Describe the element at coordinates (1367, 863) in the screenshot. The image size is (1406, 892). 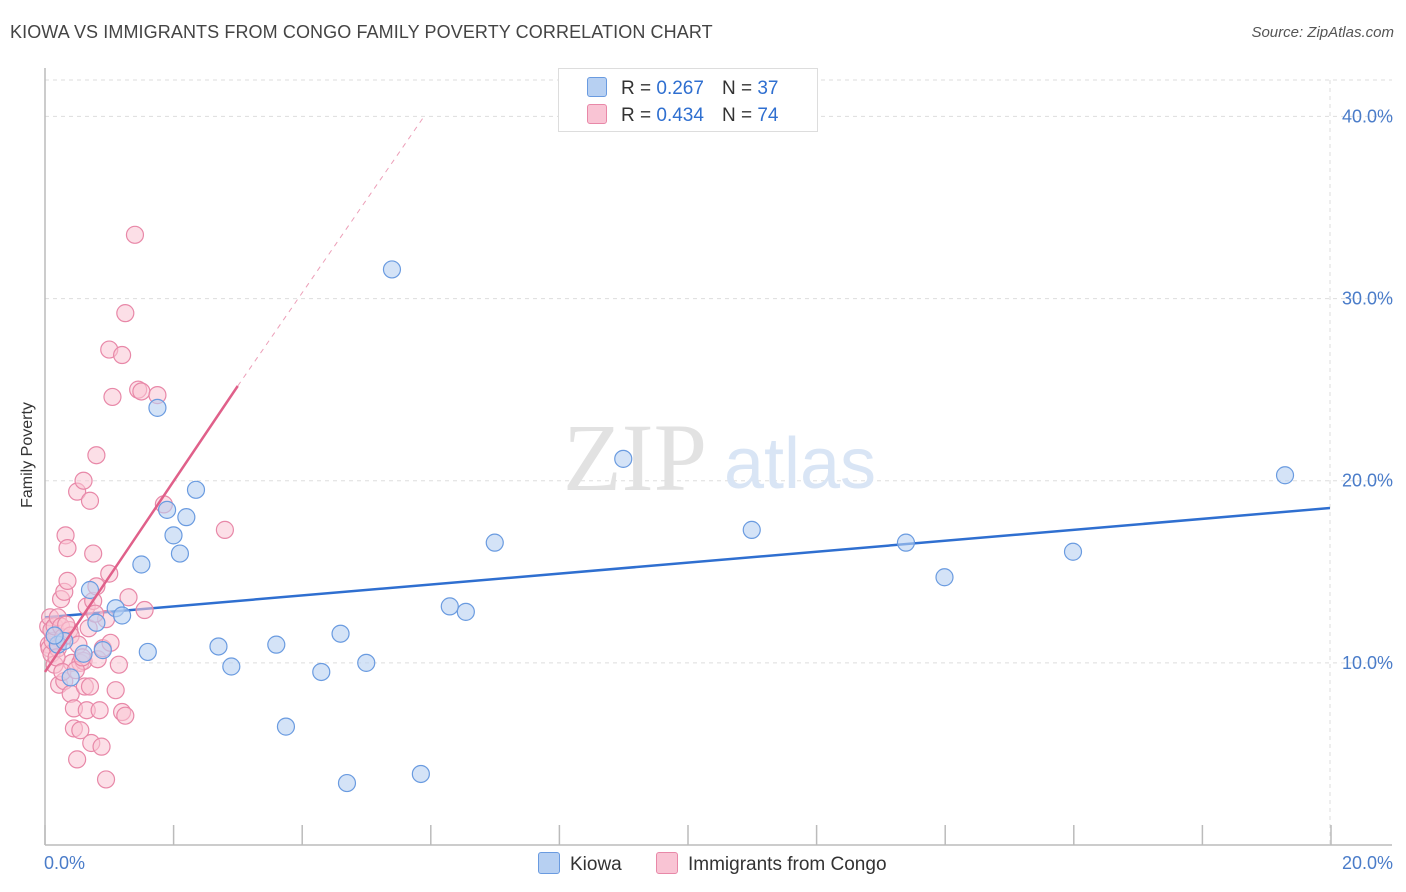
I see `x-tick-label-1: 20.0%` at that location.